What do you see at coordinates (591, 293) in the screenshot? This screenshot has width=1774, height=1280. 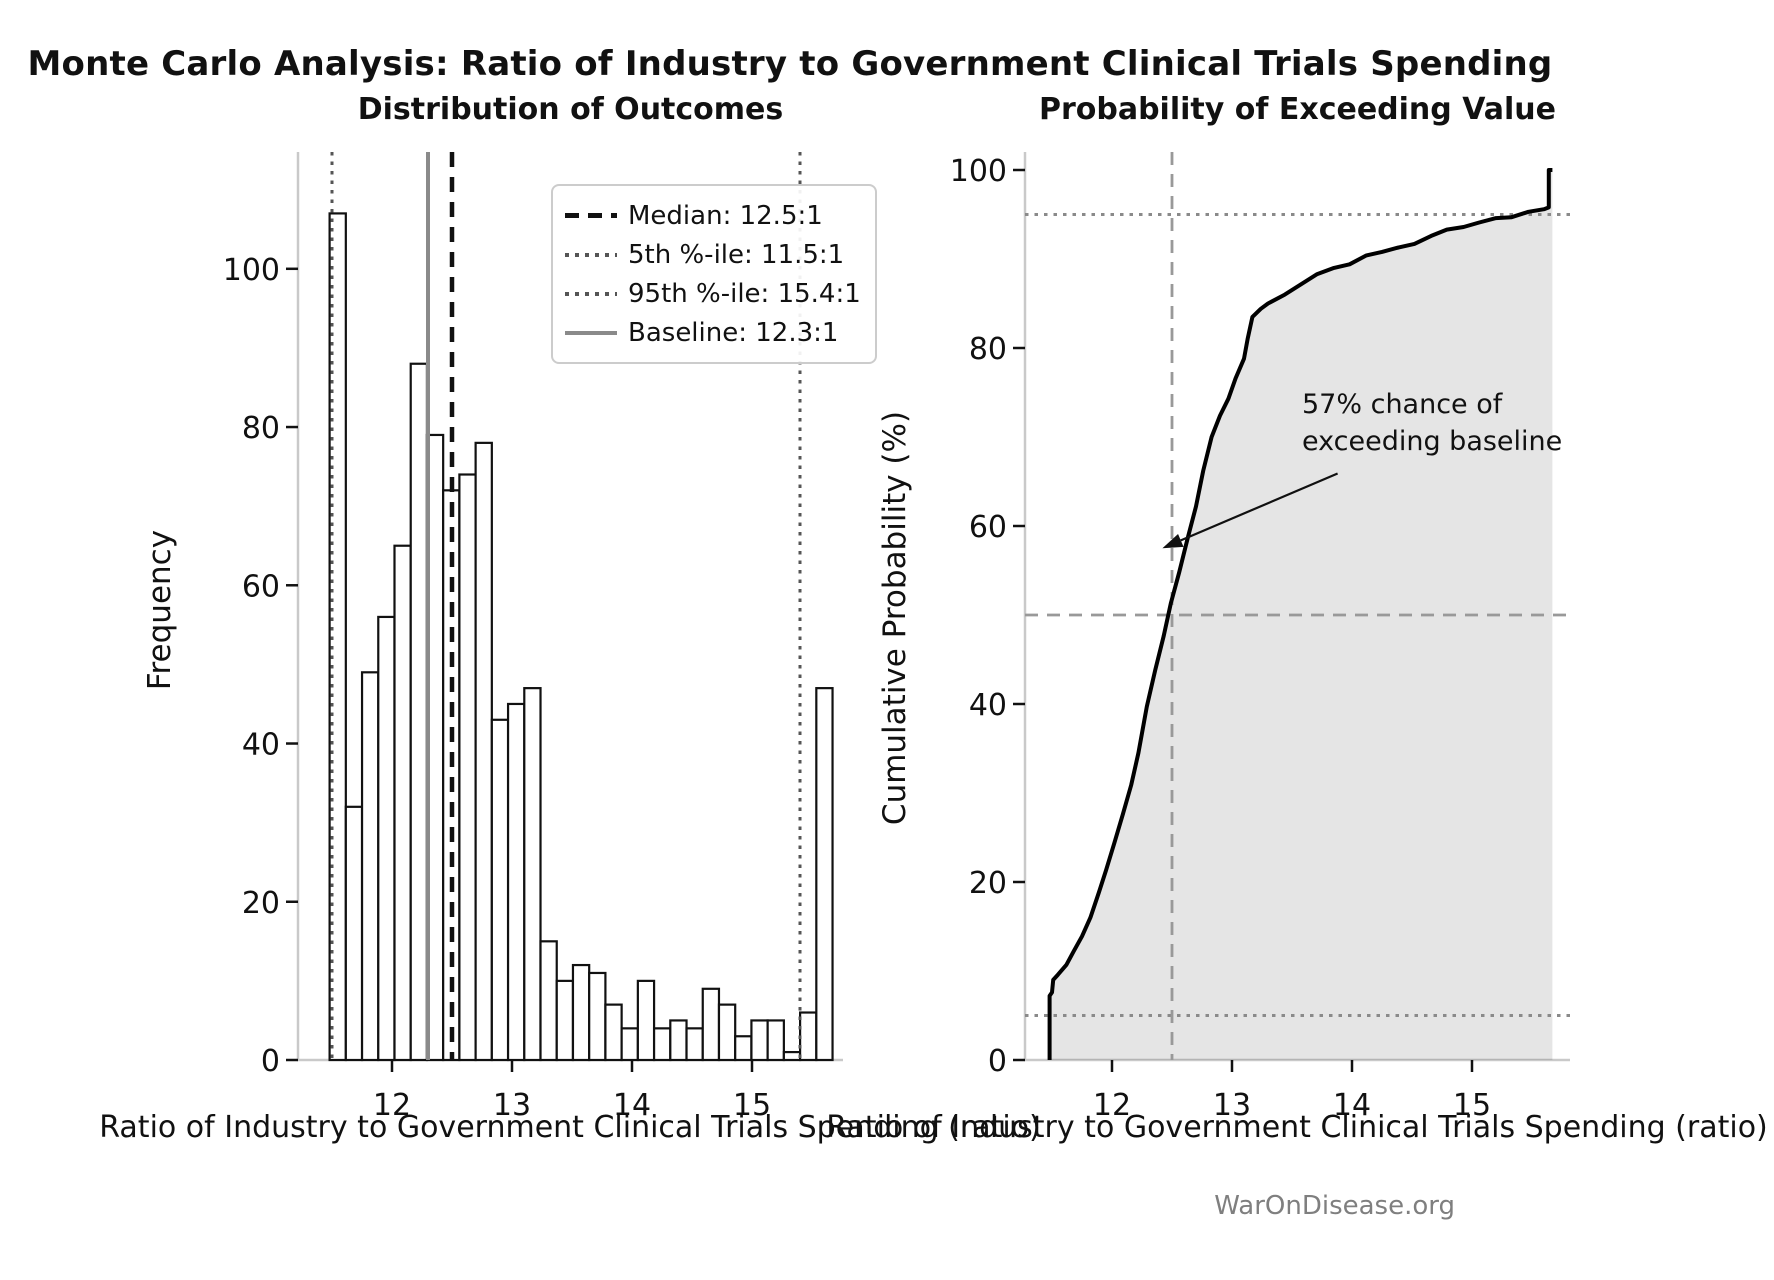 I see `p95-line-swatch` at bounding box center [591, 293].